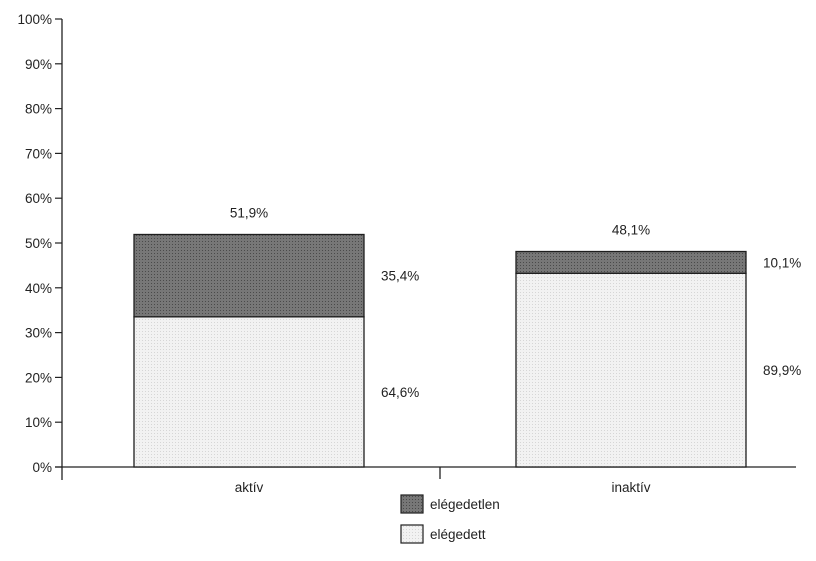 The height and width of the screenshot is (561, 816). I want to click on legend-label: elégedetlen, so click(465, 504).